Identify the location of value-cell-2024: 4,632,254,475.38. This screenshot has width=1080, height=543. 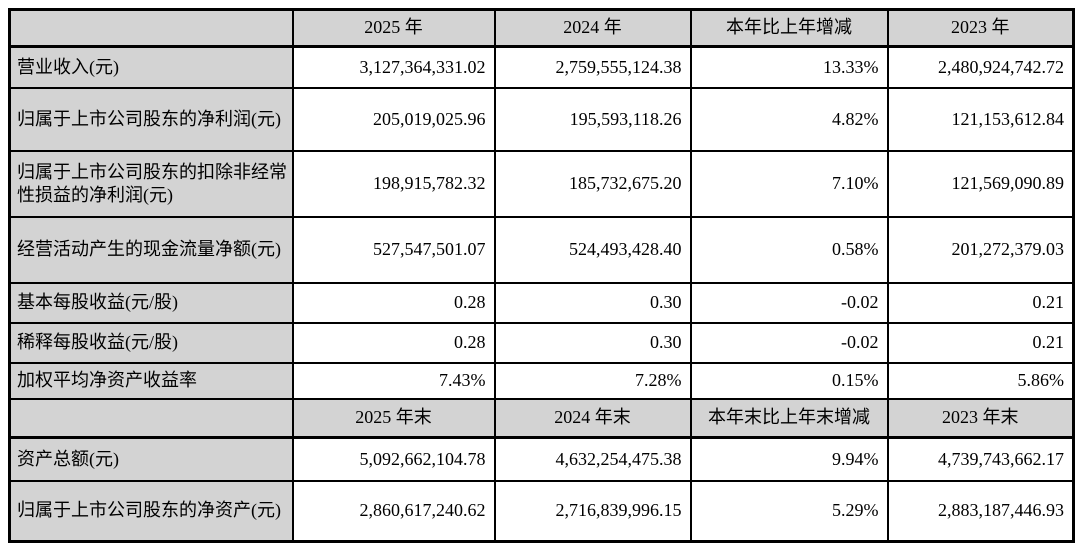
(592, 459).